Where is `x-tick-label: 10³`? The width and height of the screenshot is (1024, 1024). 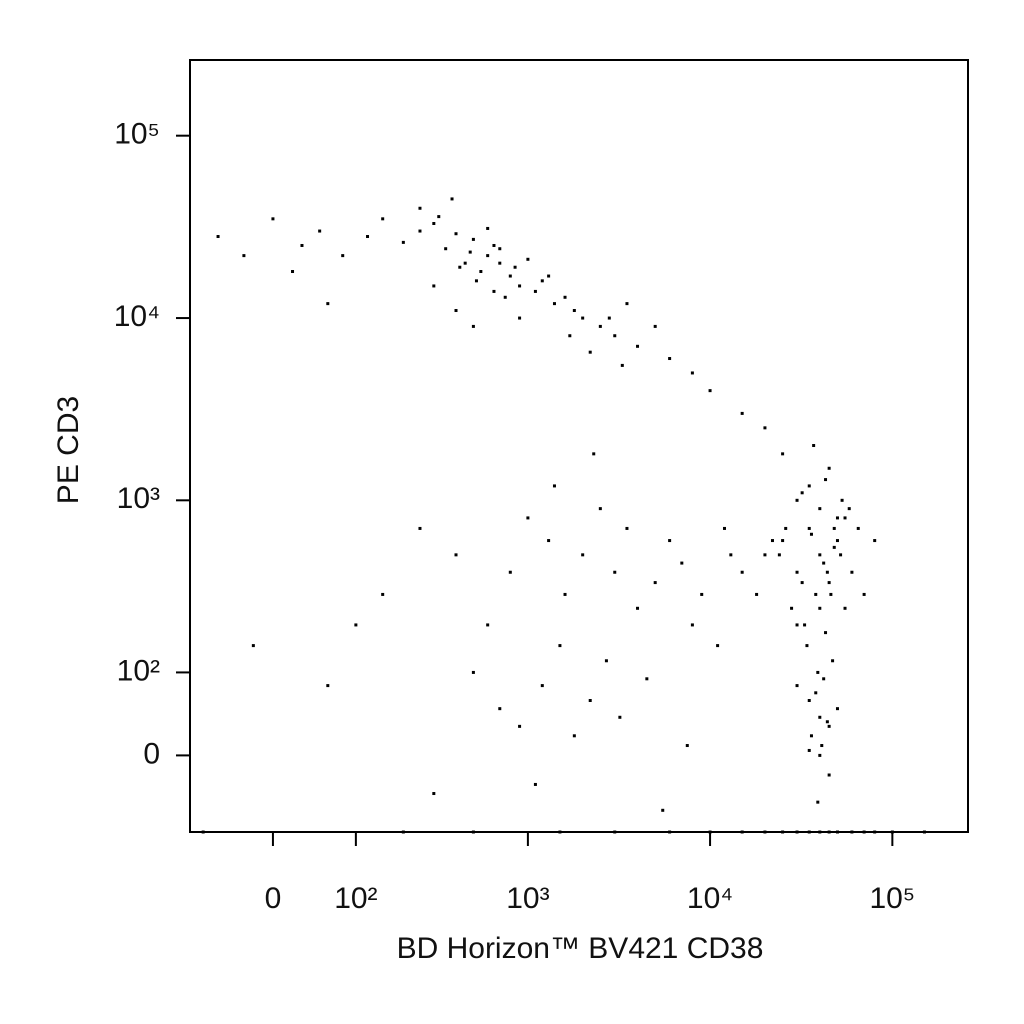
x-tick-label: 10³ is located at coordinates (527, 898).